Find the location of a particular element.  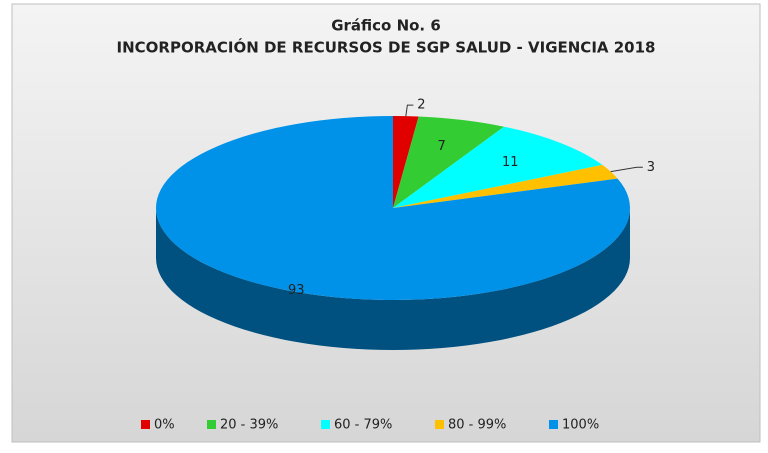

legend-label: 80 - 99% is located at coordinates (477, 425).